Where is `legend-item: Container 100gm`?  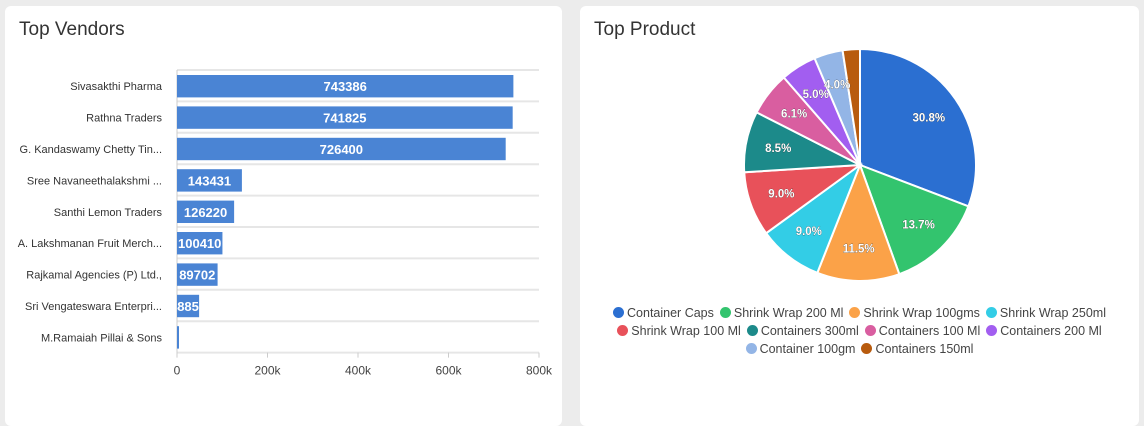 legend-item: Container 100gm is located at coordinates (800, 349).